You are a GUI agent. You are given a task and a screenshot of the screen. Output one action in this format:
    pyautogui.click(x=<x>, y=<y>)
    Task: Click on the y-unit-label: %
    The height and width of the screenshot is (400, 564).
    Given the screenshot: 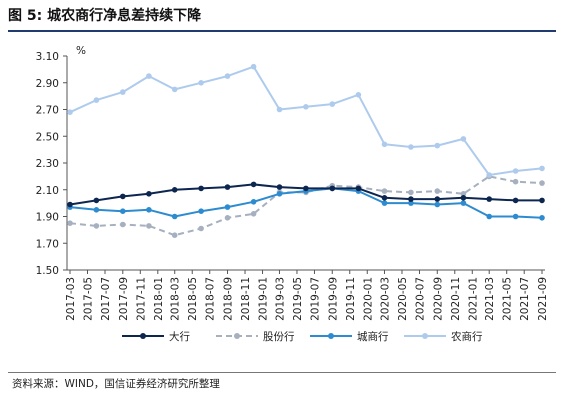 What is the action you would take?
    pyautogui.click(x=81, y=51)
    